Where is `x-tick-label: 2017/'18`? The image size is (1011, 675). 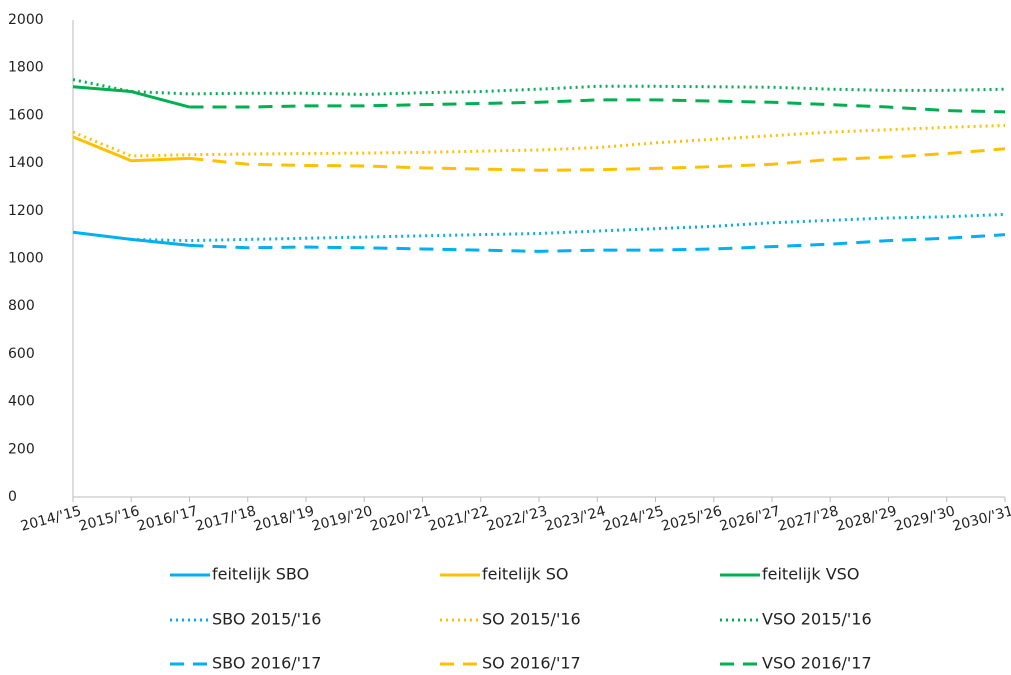 x-tick-label: 2017/'18 is located at coordinates (226, 519).